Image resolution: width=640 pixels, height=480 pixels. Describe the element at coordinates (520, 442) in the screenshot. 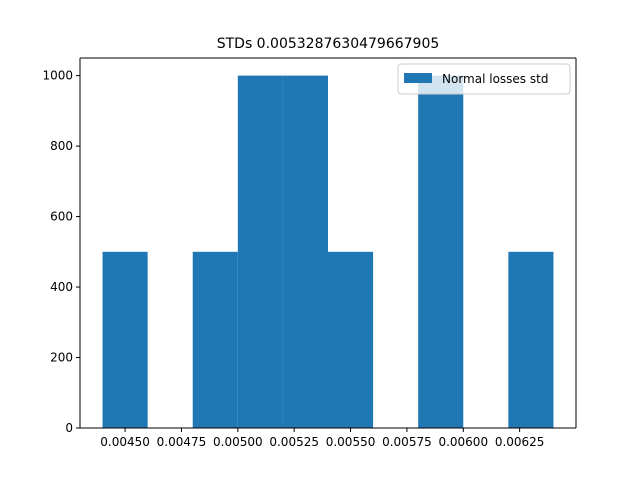

I see `x-tick-label: 0.00625` at that location.